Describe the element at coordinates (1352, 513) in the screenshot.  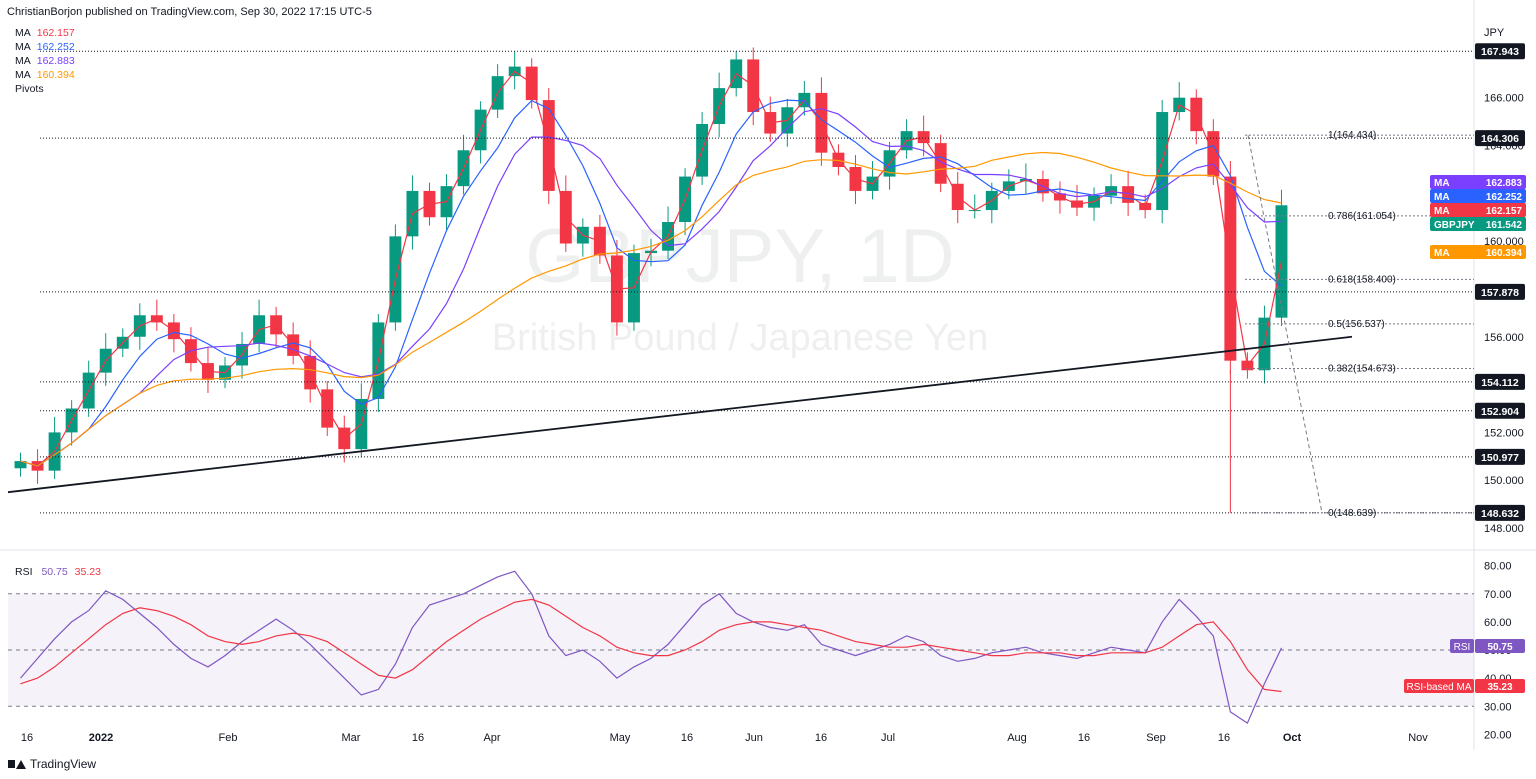
I see `fib-label: 0(148.639)` at that location.